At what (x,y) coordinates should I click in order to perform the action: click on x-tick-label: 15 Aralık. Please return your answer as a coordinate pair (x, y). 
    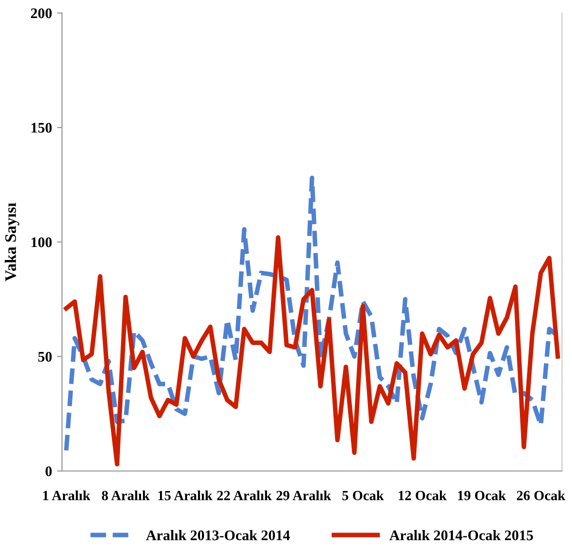
    Looking at the image, I should click on (185, 495).